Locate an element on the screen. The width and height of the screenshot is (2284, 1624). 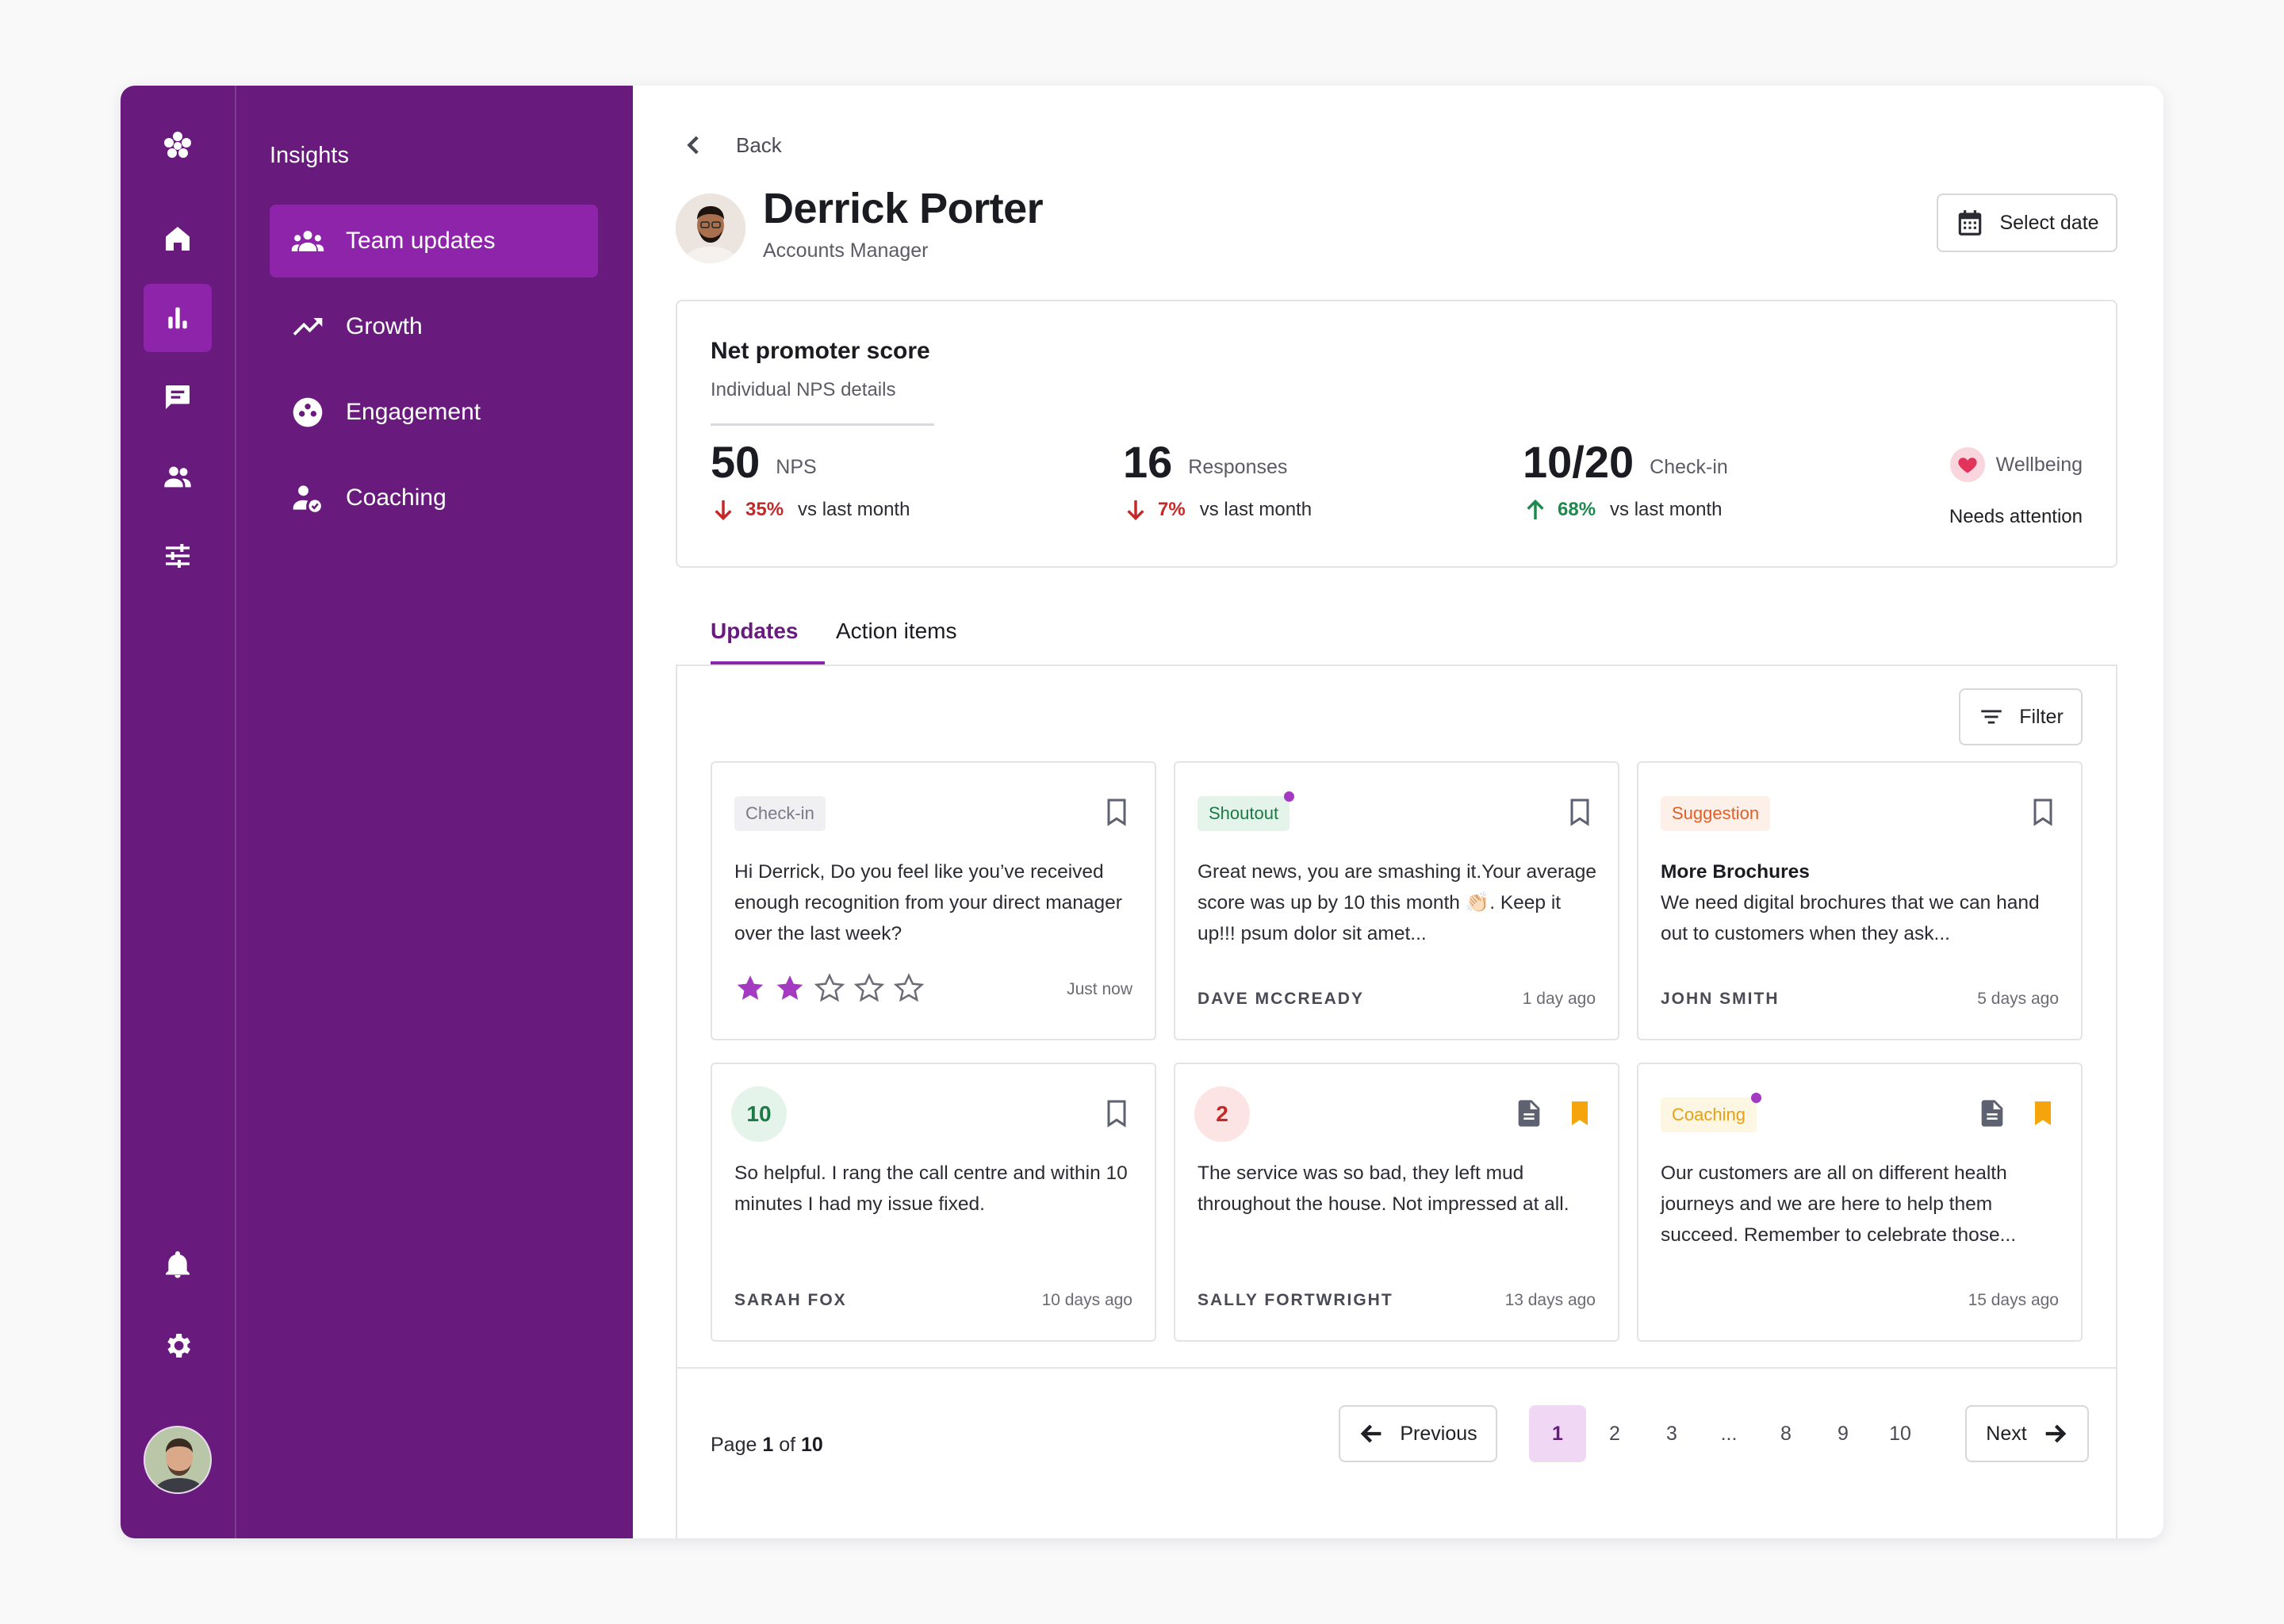
messages-icon is located at coordinates (178, 397).